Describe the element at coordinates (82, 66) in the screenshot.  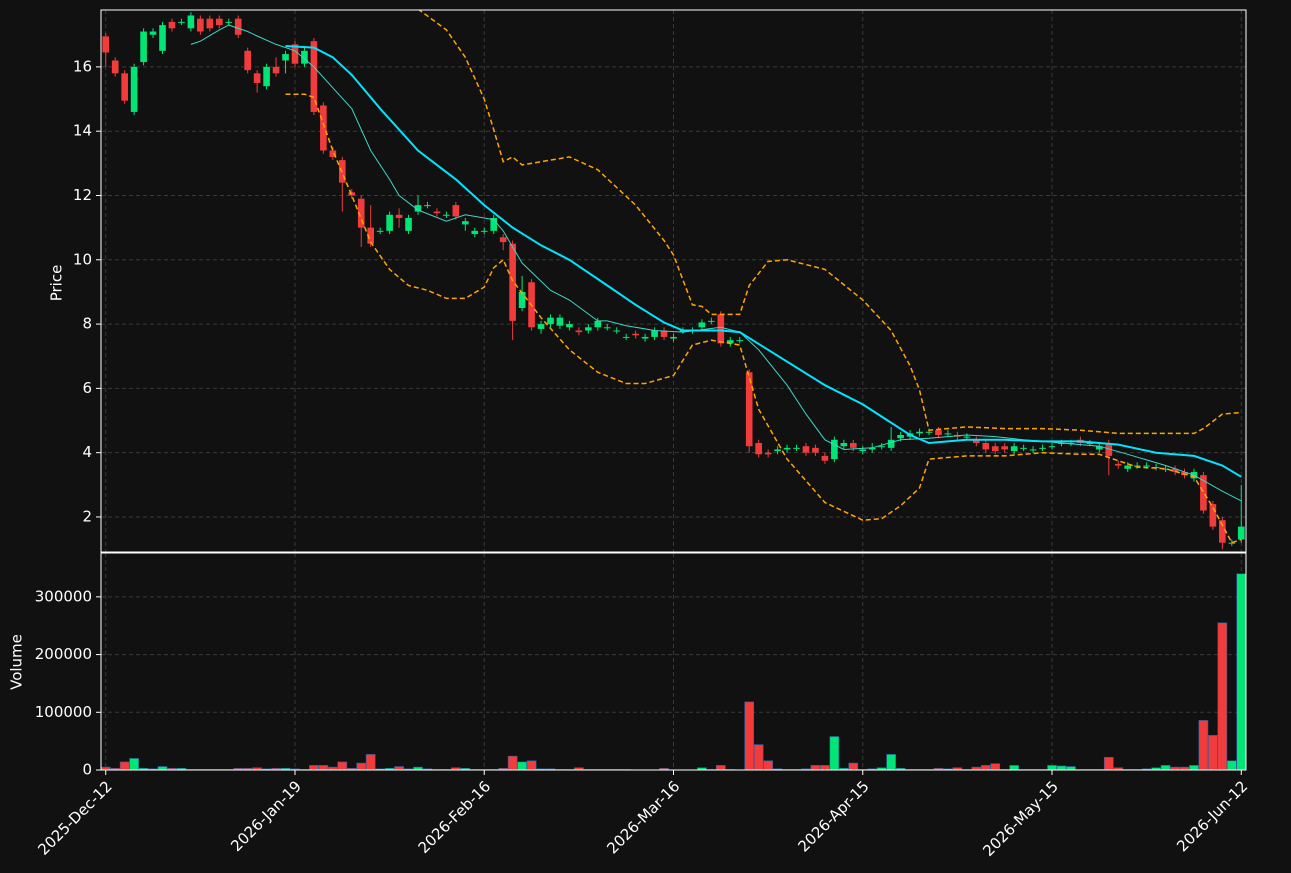
I see `y-tick-label: 16` at that location.